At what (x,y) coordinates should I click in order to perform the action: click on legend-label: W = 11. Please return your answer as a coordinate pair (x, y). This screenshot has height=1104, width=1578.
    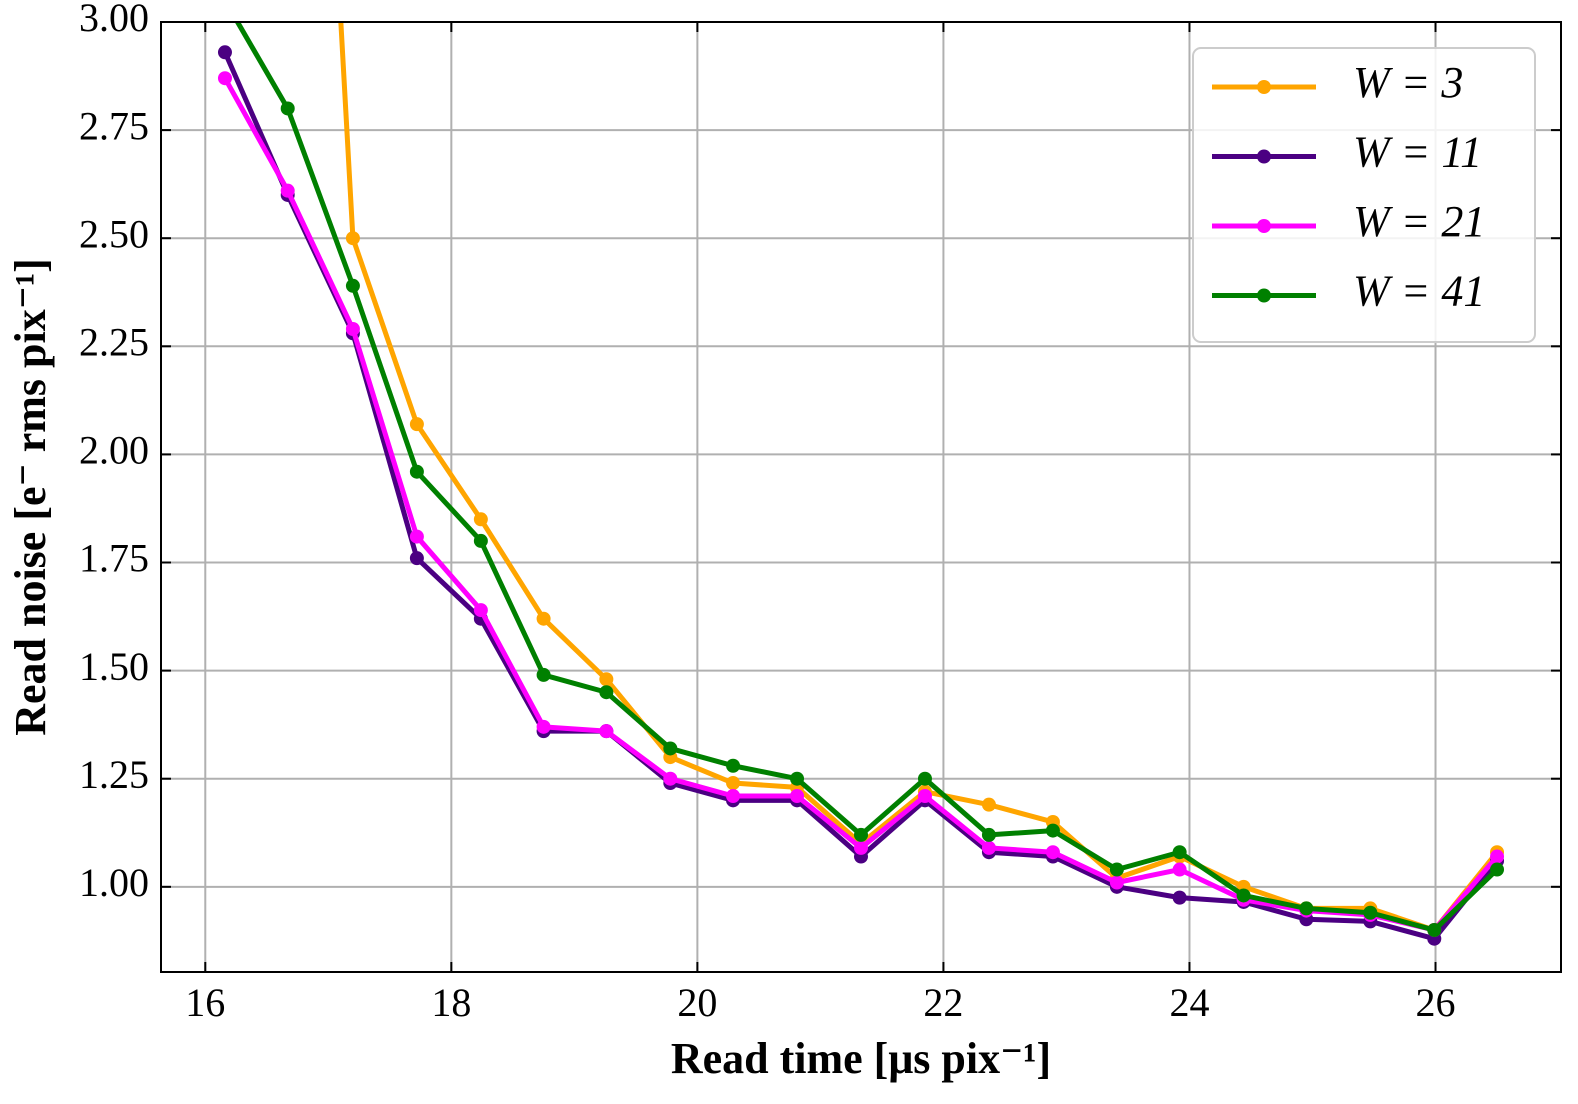
    Looking at the image, I should click on (1417, 152).